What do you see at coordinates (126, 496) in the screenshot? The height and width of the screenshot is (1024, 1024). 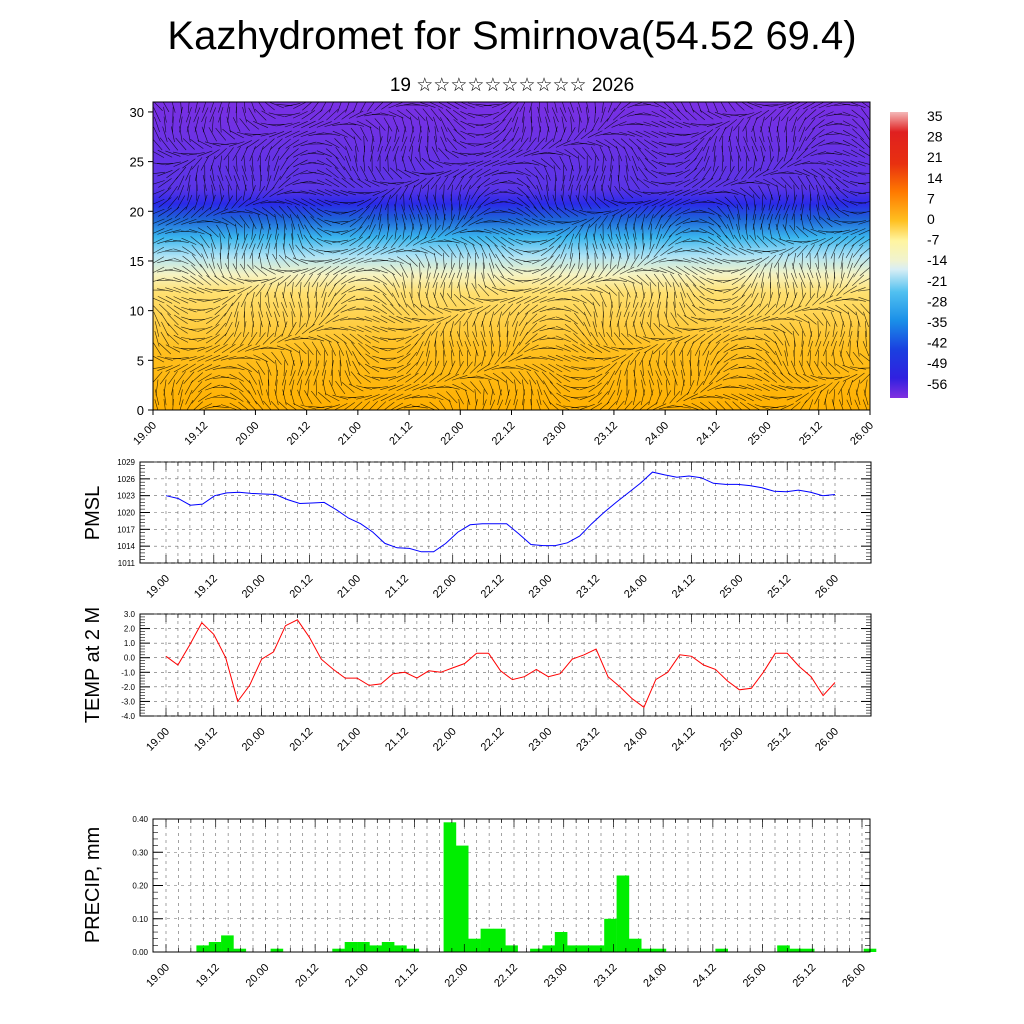 I see `y-tick-label: 1023` at bounding box center [126, 496].